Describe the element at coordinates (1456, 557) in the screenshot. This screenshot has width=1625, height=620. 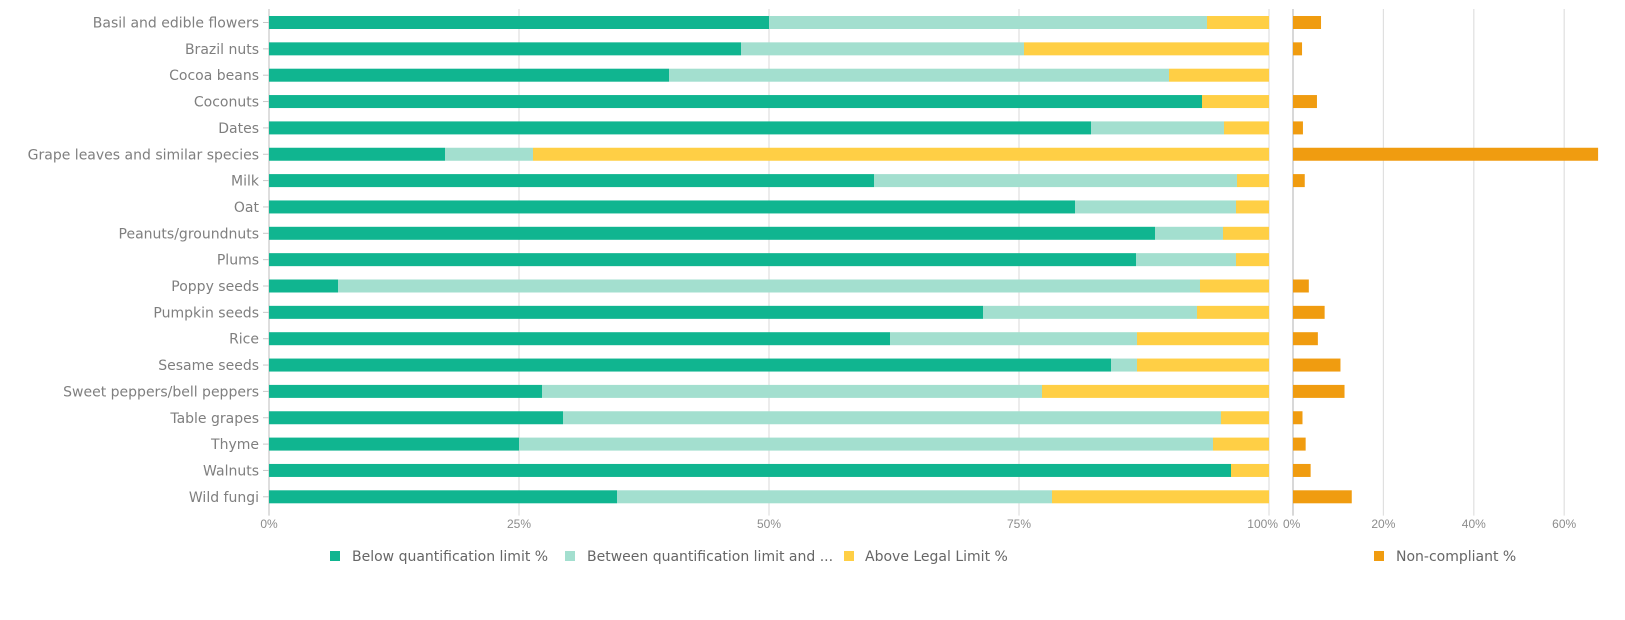
I see `legend-label: Non-compliant %` at that location.